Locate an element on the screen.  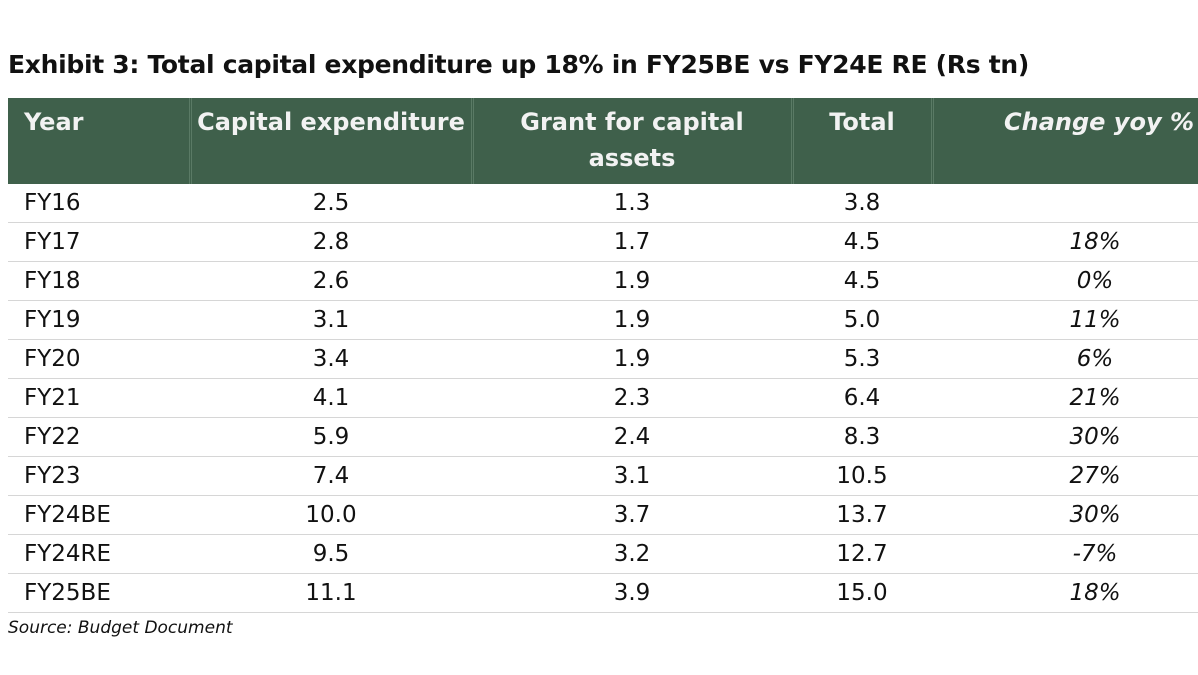
table-row: FY25BE 11.1 3.9 15.0 18% is located at coordinates (603, 593).